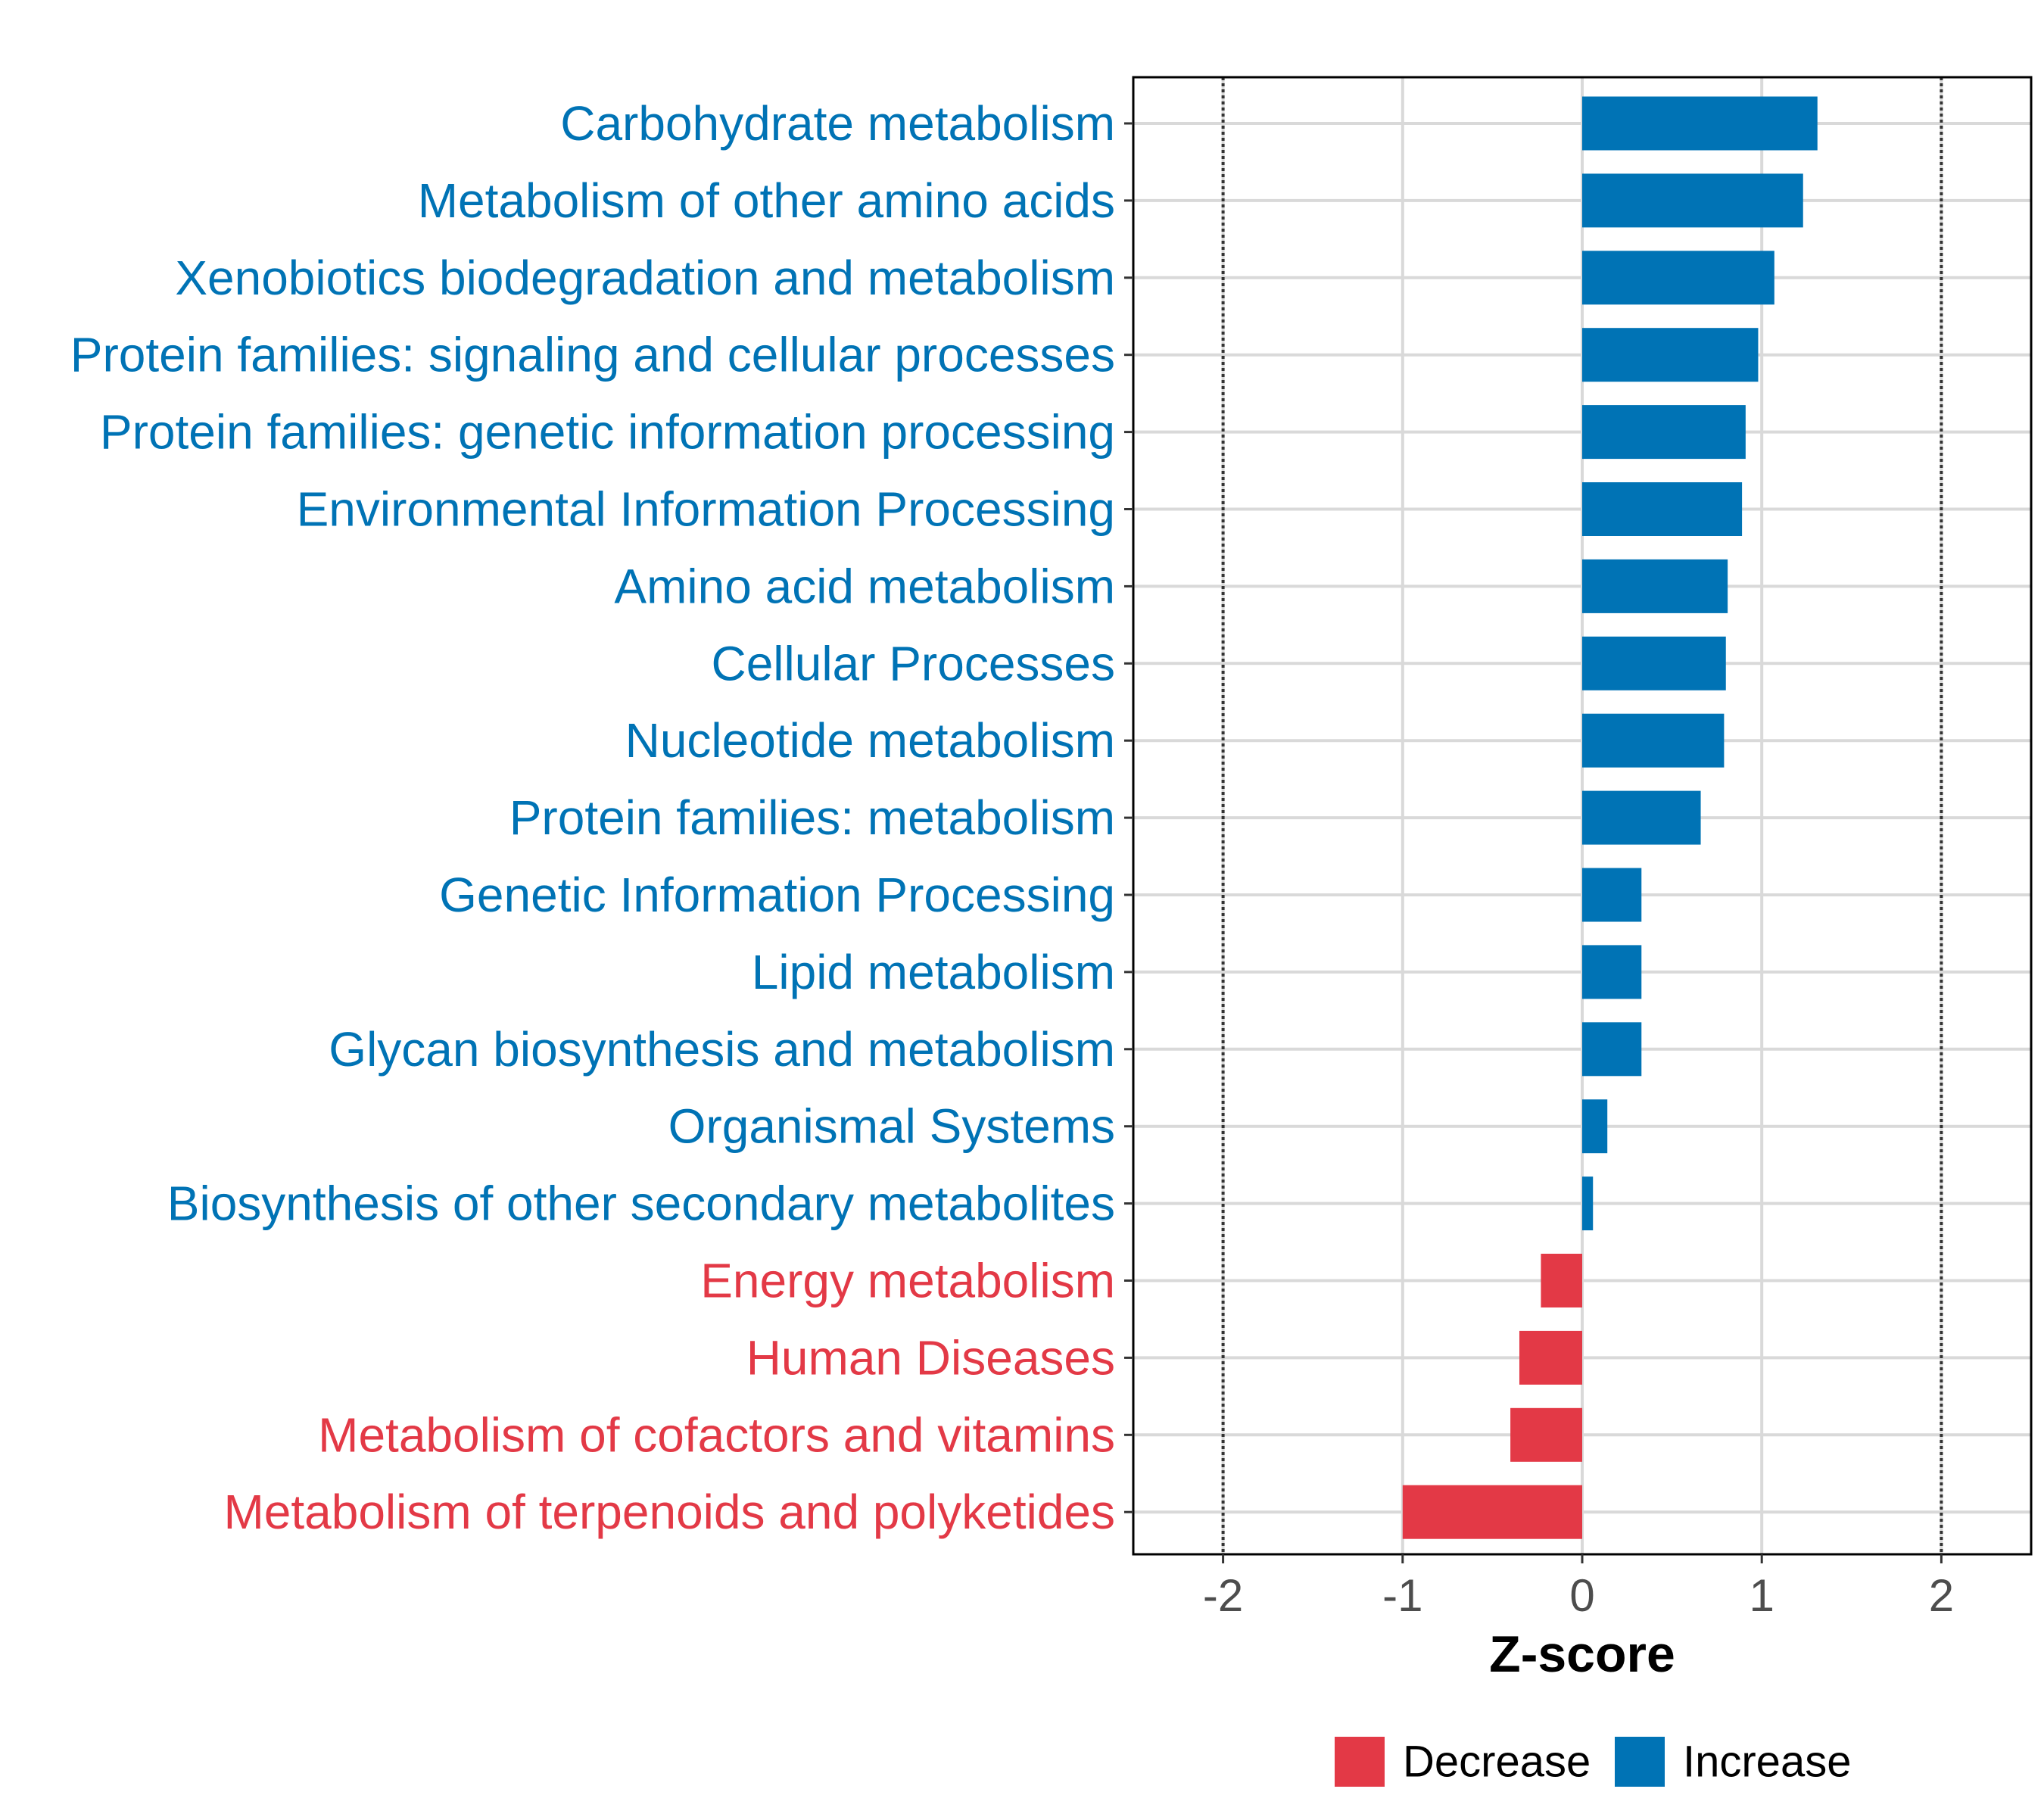 The image size is (2044, 1817). Describe the element at coordinates (1223, 1595) in the screenshot. I see `x-tick-label: -2` at that location.